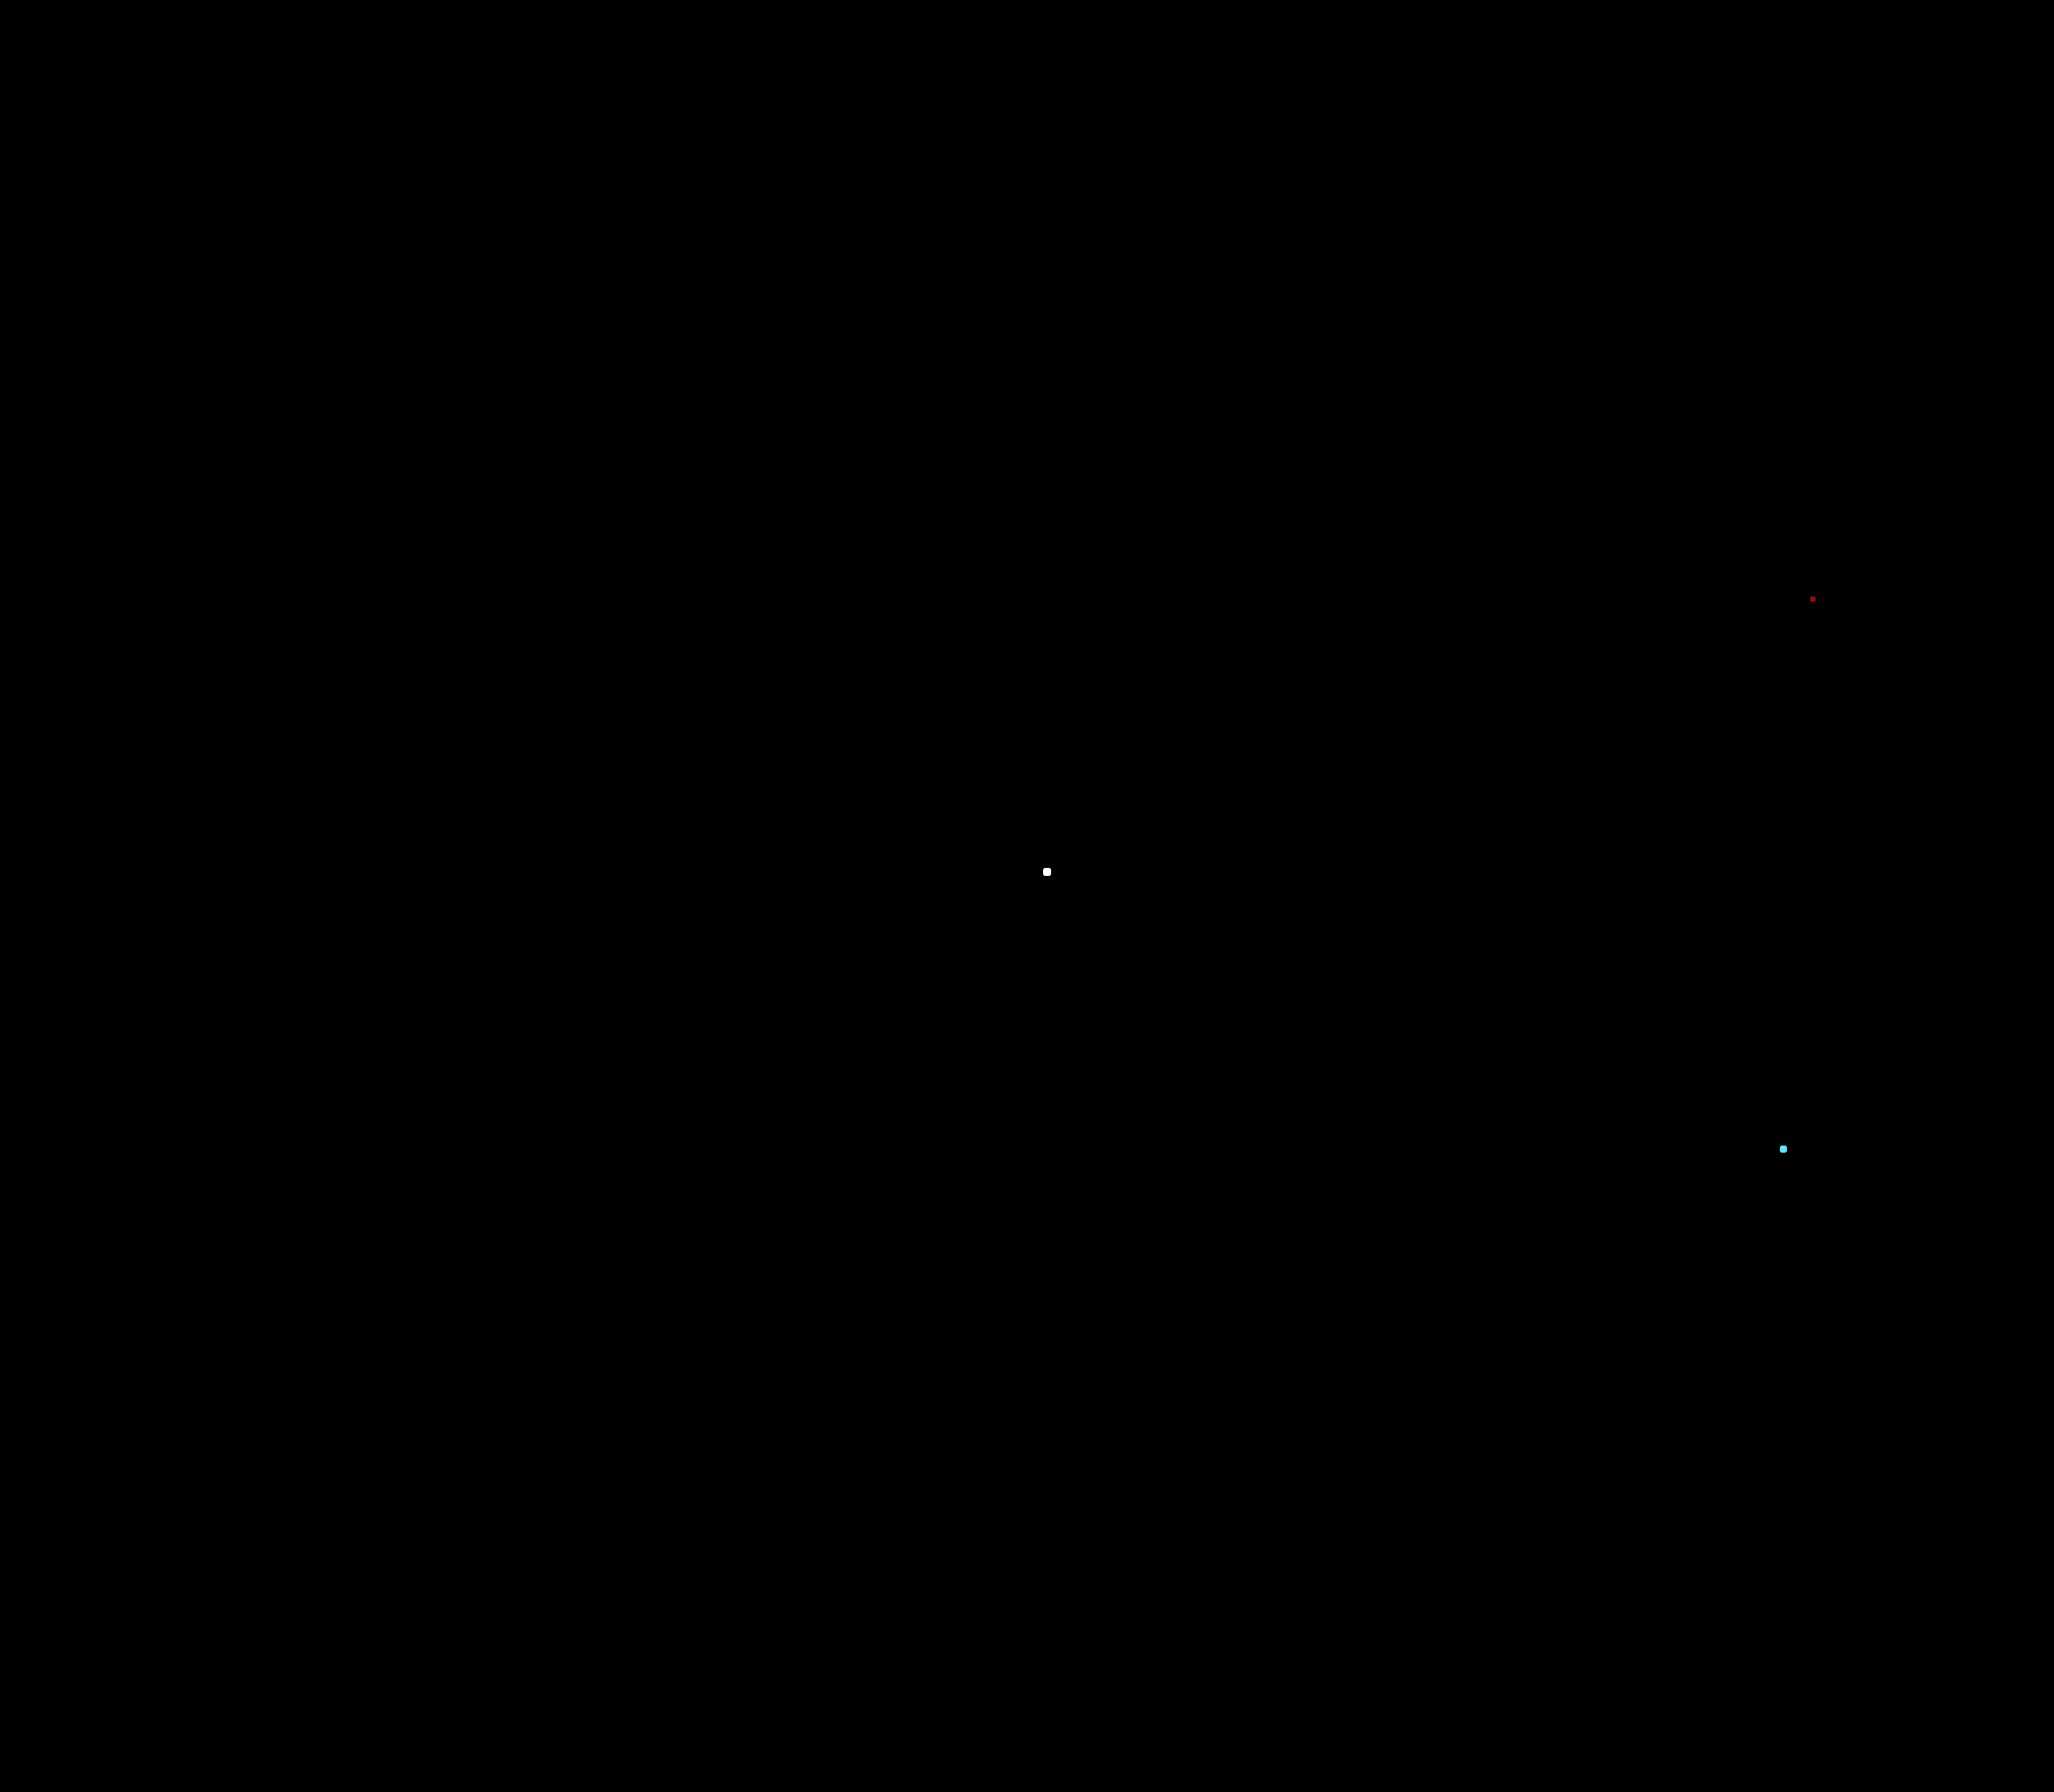 The width and height of the screenshot is (2054, 1792). I want to click on red-dot, so click(1813, 599).